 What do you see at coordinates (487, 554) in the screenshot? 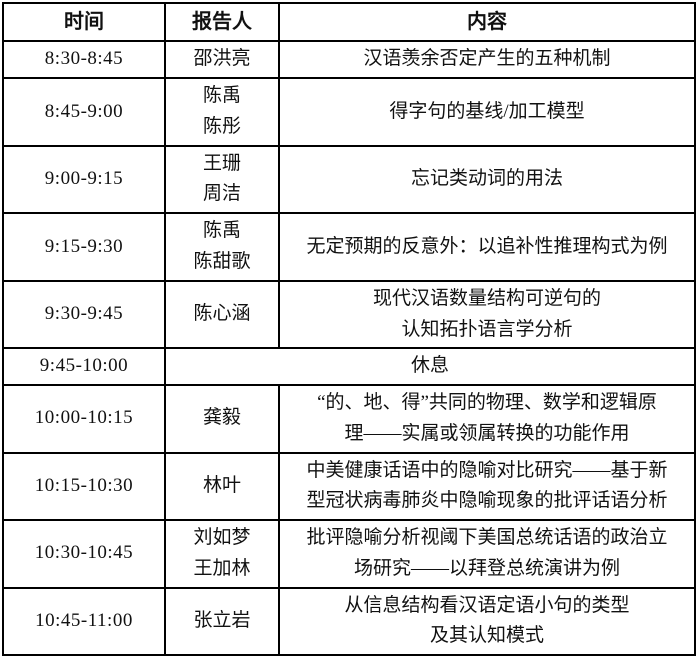
I see `content-cell: 批评隐喻分析视阈下美国总统话语的政治立 场研究——以拜登总统演讲为例` at bounding box center [487, 554].